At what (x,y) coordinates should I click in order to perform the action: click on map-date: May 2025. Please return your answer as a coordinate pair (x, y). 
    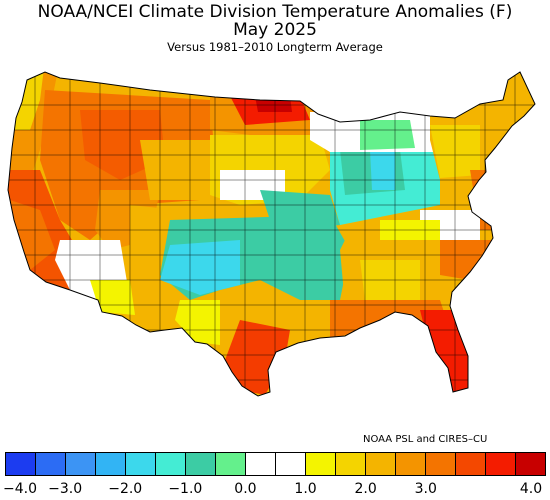
    Looking at the image, I should click on (275, 30).